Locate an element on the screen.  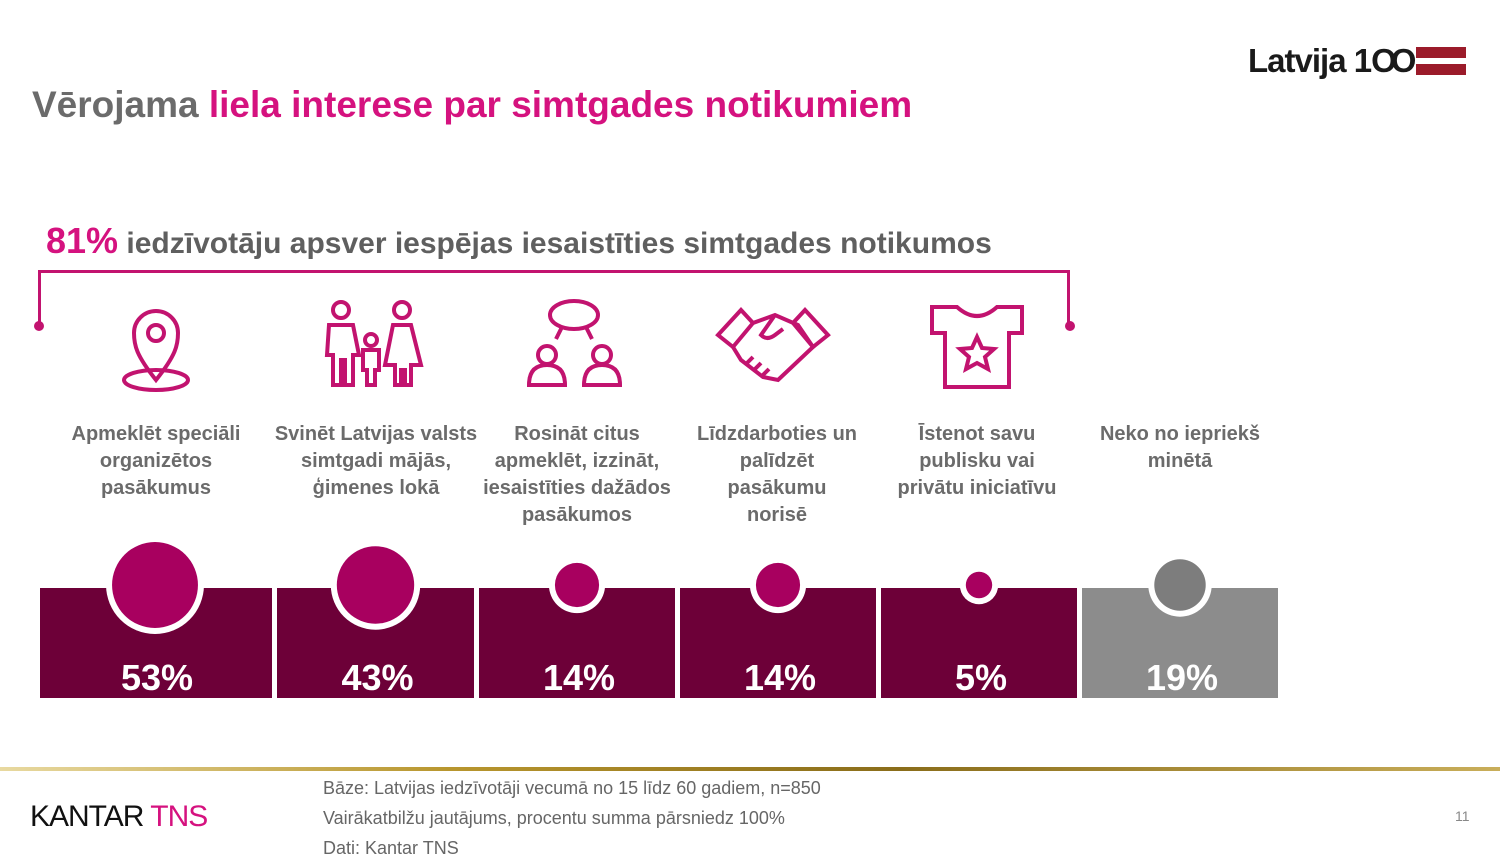
location-pin-icon is located at coordinates (156, 350).